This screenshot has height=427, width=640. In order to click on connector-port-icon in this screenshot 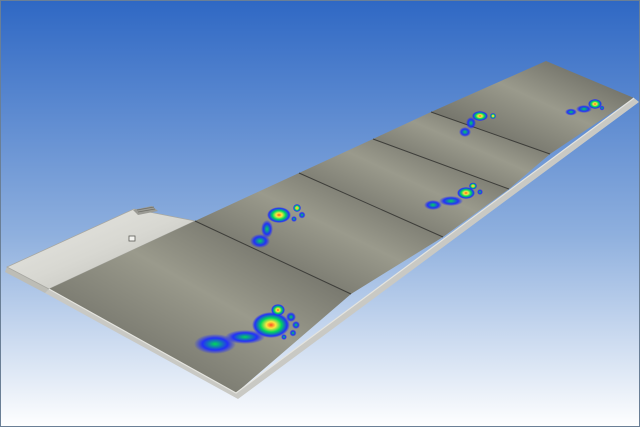, I will do `click(132, 238)`.